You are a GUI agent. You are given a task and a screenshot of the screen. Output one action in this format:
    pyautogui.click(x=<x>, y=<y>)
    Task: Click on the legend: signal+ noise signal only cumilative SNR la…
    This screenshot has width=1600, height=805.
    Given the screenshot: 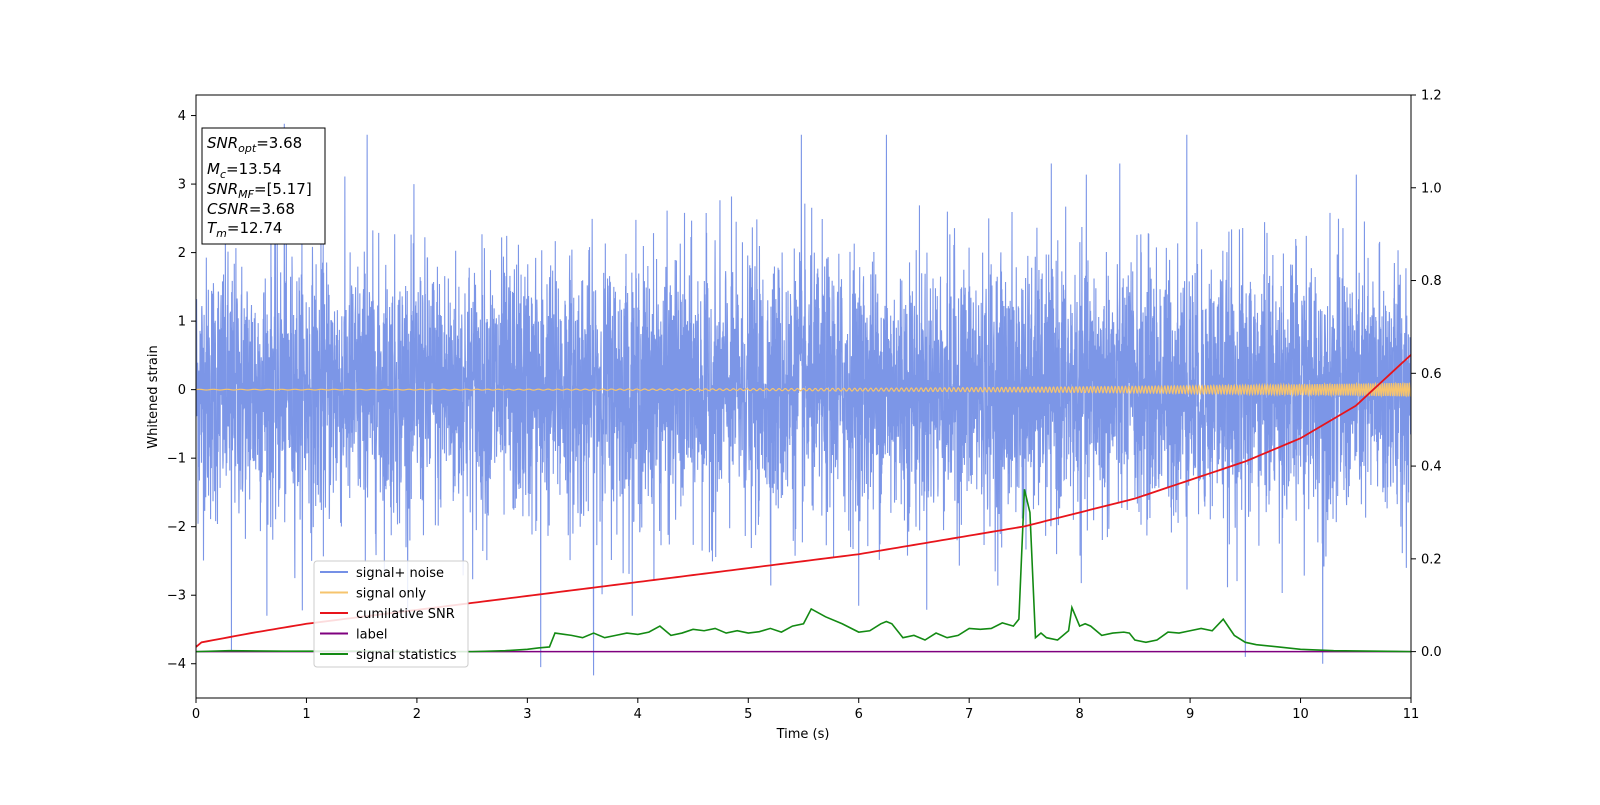 What is the action you would take?
    pyautogui.click(x=391, y=614)
    